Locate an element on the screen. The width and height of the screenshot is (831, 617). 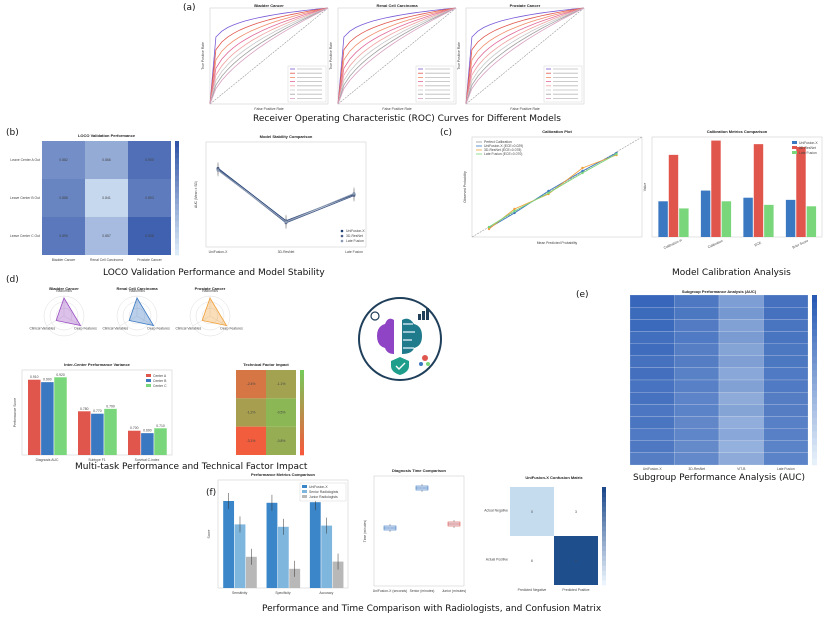
heatmap-row-label: Leave Center B Out is located at coordinates (25, 198).